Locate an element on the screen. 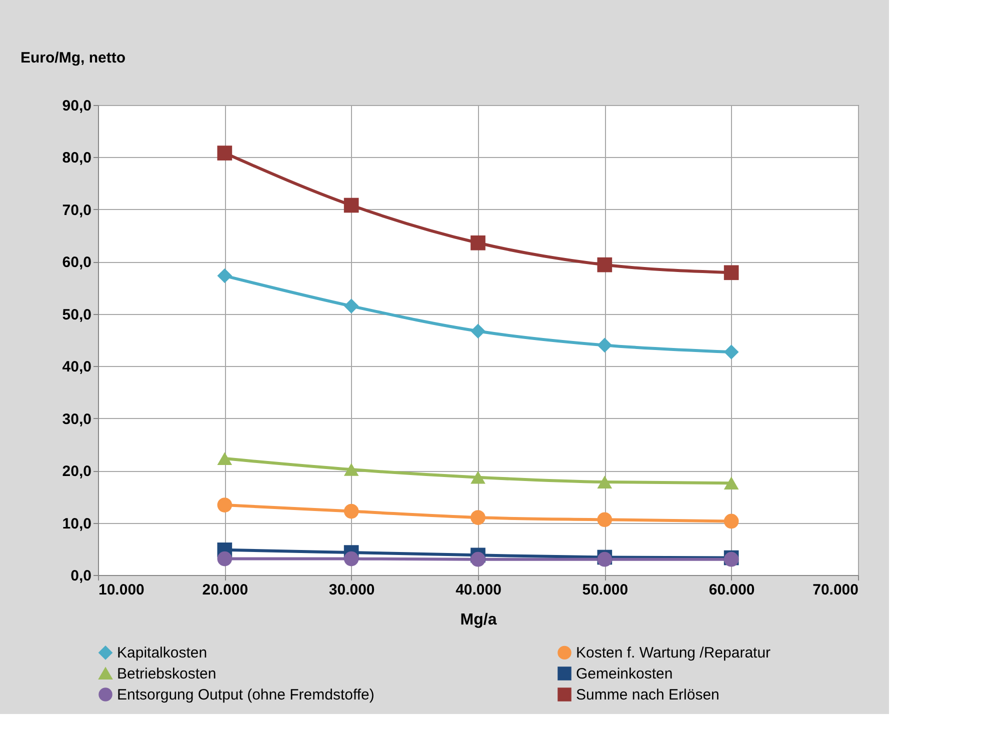 This screenshot has height=746, width=996. y-tick-label: 50,0 is located at coordinates (77, 315).